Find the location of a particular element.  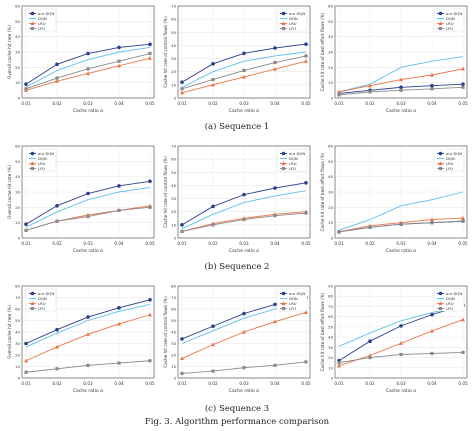

legend-entry: our DQN is located at coordinates (454, 153).